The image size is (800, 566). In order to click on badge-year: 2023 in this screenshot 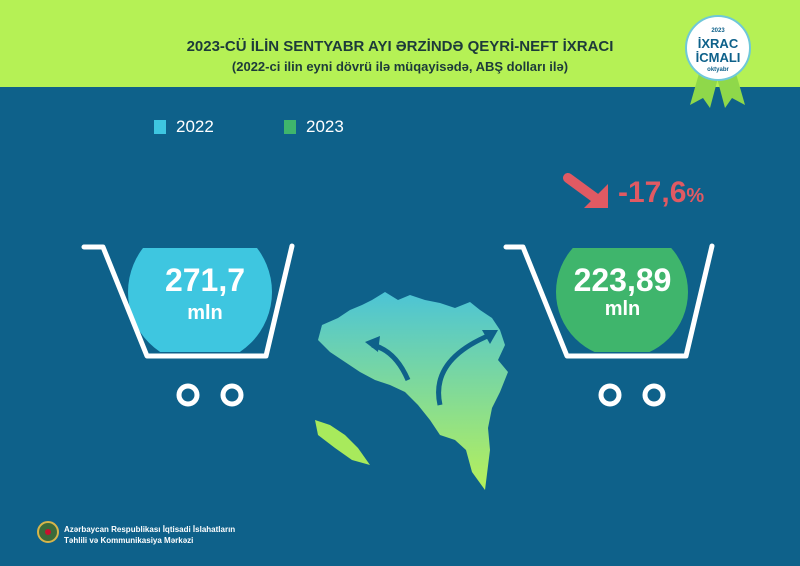, I will do `click(718, 31)`.